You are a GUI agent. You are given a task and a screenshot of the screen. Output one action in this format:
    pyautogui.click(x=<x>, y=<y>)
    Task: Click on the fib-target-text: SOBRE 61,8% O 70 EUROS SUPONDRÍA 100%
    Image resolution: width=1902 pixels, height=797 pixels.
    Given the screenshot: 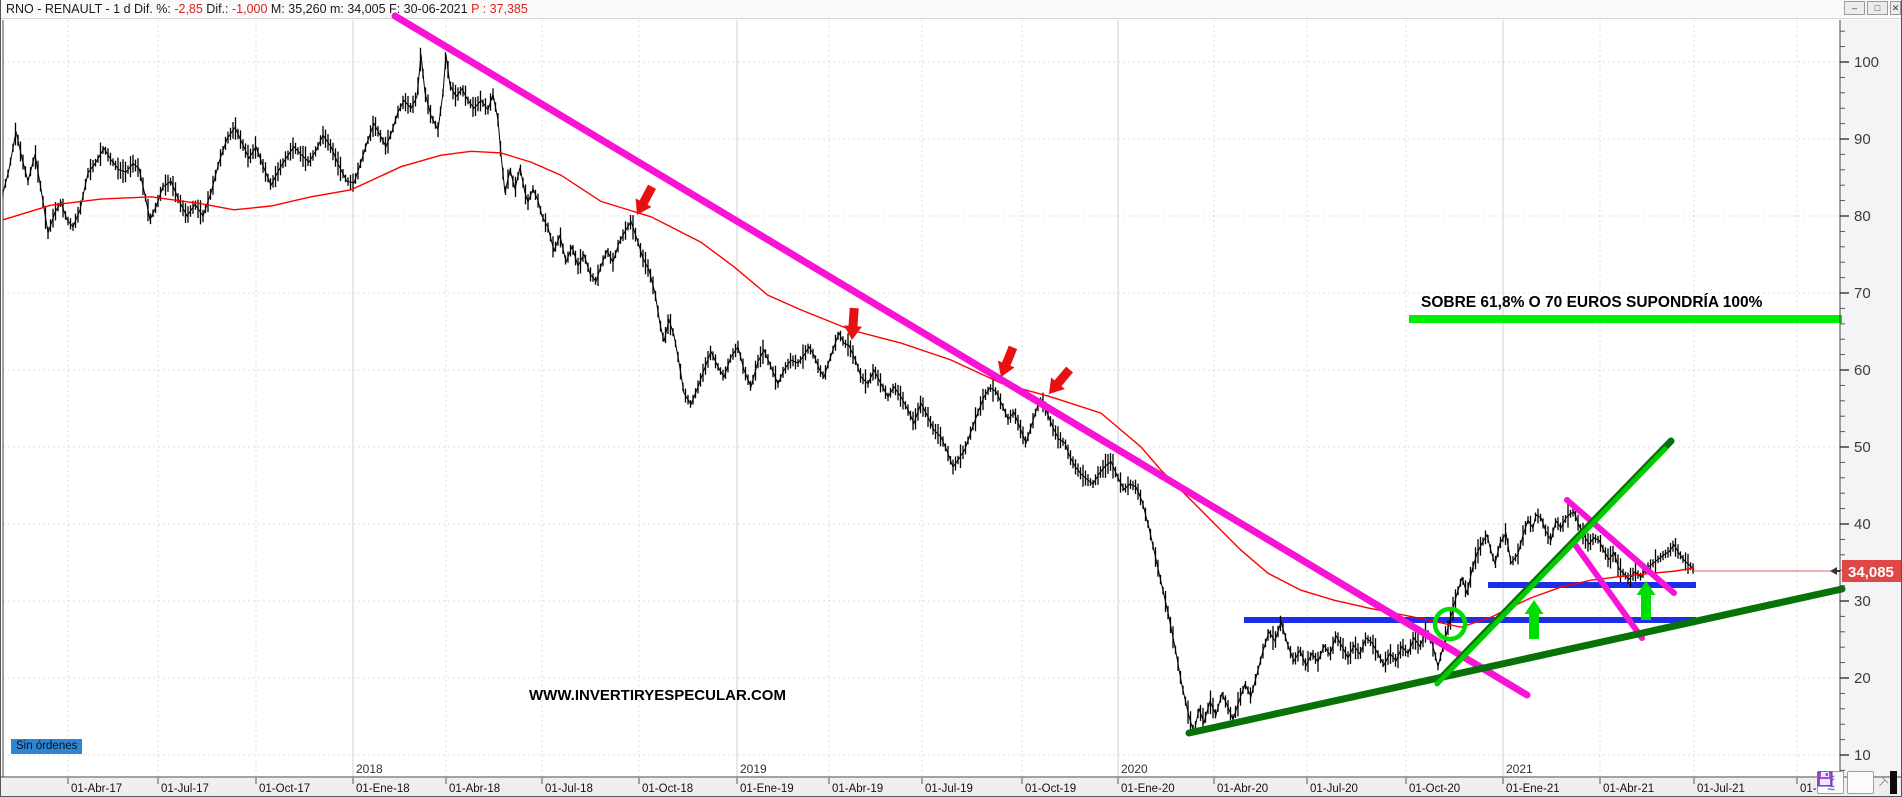 What is the action you would take?
    pyautogui.click(x=1592, y=302)
    